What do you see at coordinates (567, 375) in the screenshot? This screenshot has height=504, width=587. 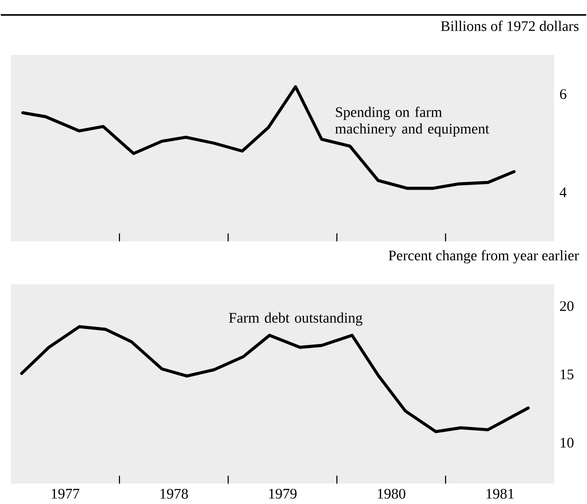 I see `y-tick-label: 15` at bounding box center [567, 375].